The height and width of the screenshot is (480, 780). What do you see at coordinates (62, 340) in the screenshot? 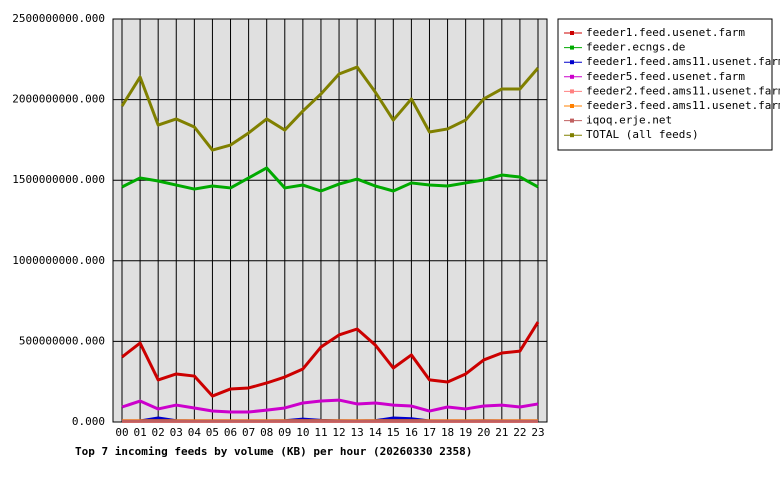
I see `y-tick-label: 500000000.000` at bounding box center [62, 340].